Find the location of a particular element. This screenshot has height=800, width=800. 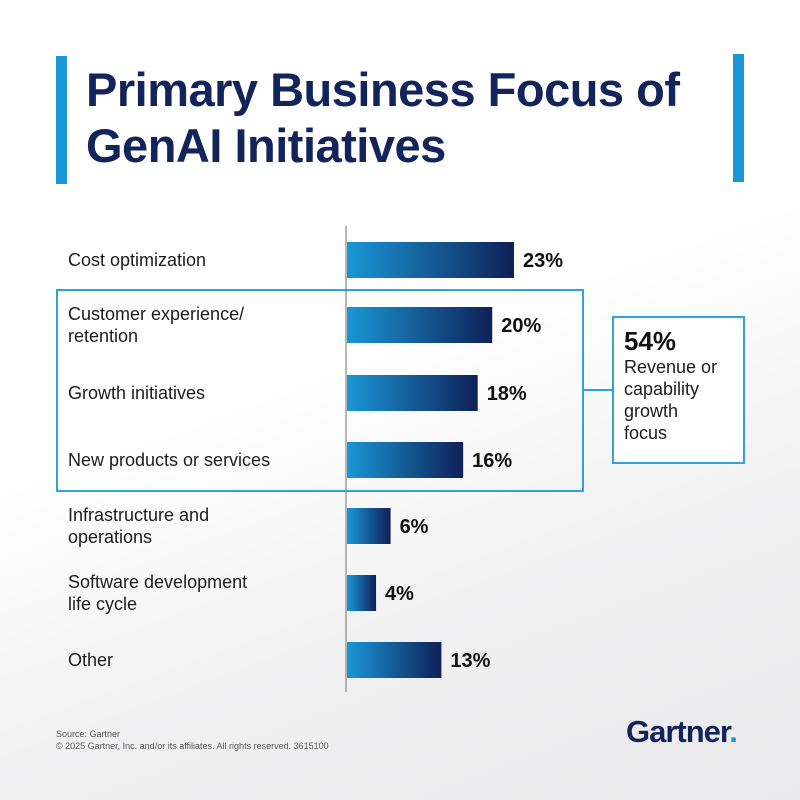

category-label-3: New products or services is located at coordinates (169, 460).